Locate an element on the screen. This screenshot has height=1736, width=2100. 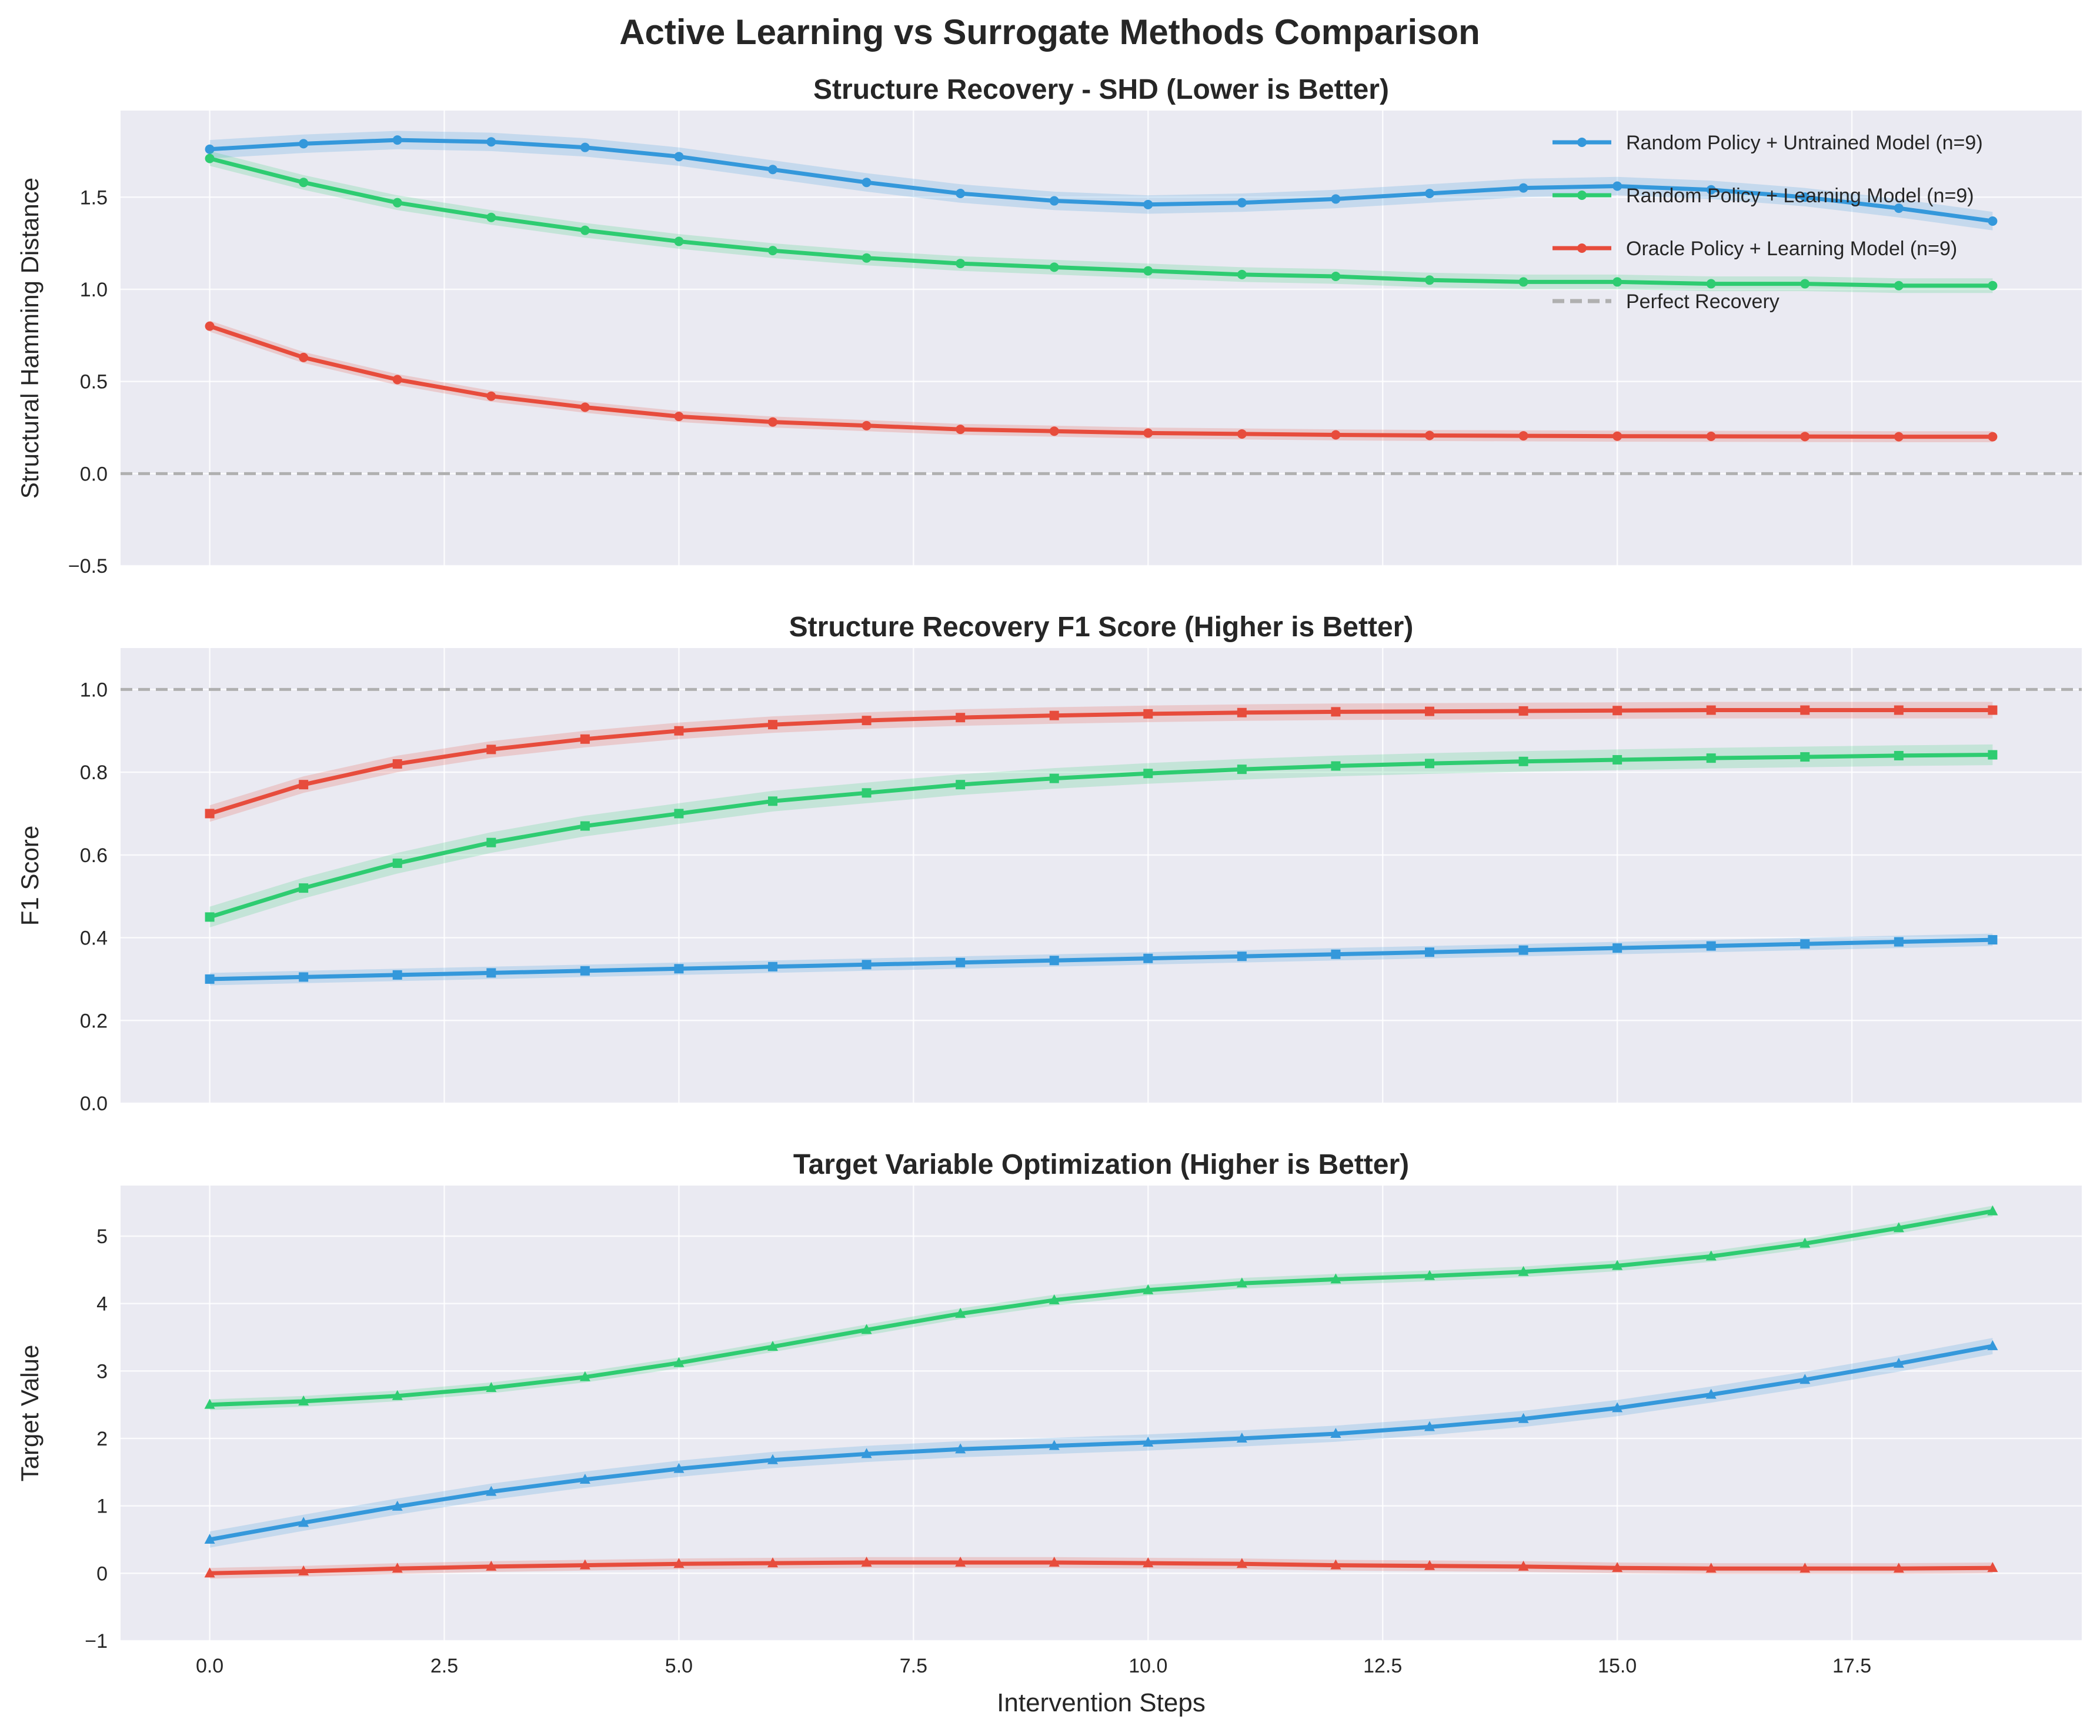
legend-entry-1: Random Policy + Untrained Model (n=9) is located at coordinates (1768, 143).